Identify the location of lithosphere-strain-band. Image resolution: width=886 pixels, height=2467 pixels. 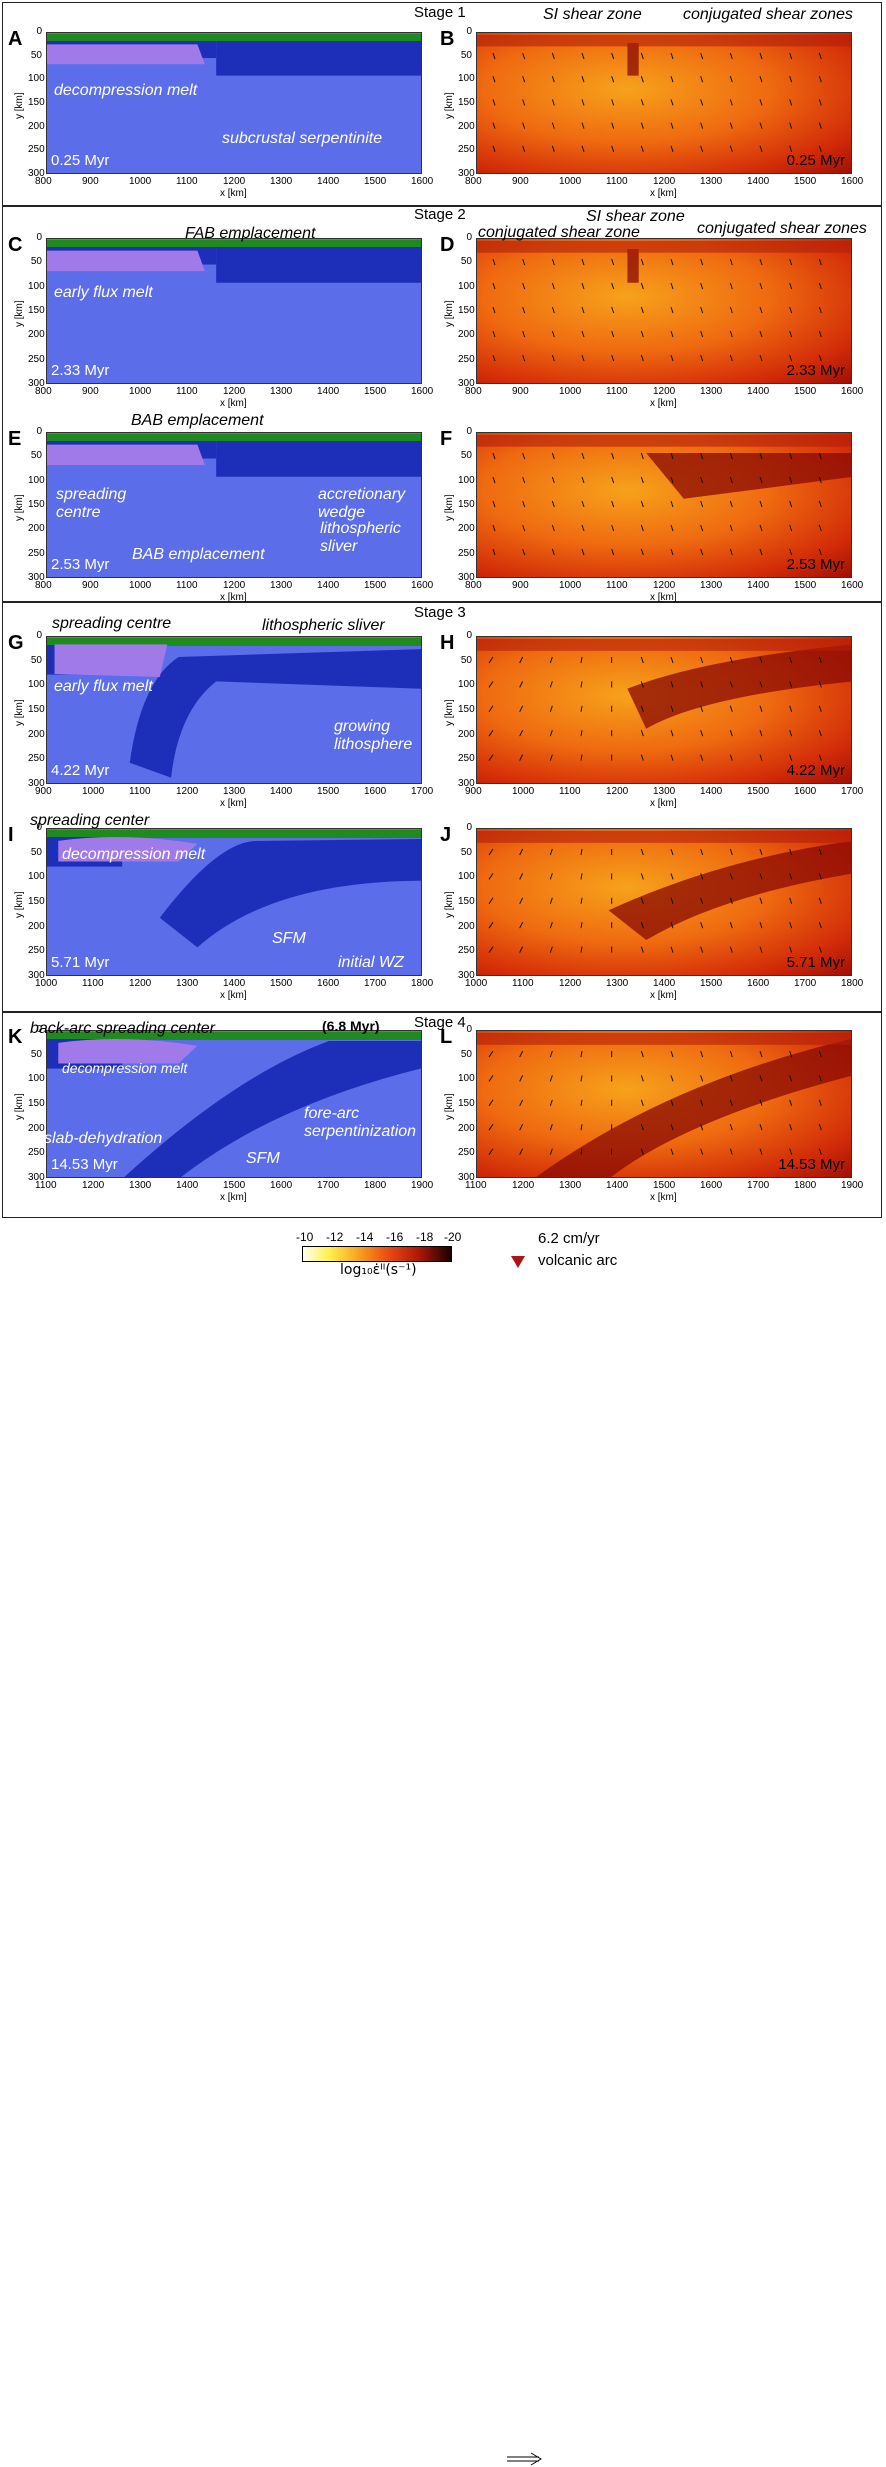
(664, 645).